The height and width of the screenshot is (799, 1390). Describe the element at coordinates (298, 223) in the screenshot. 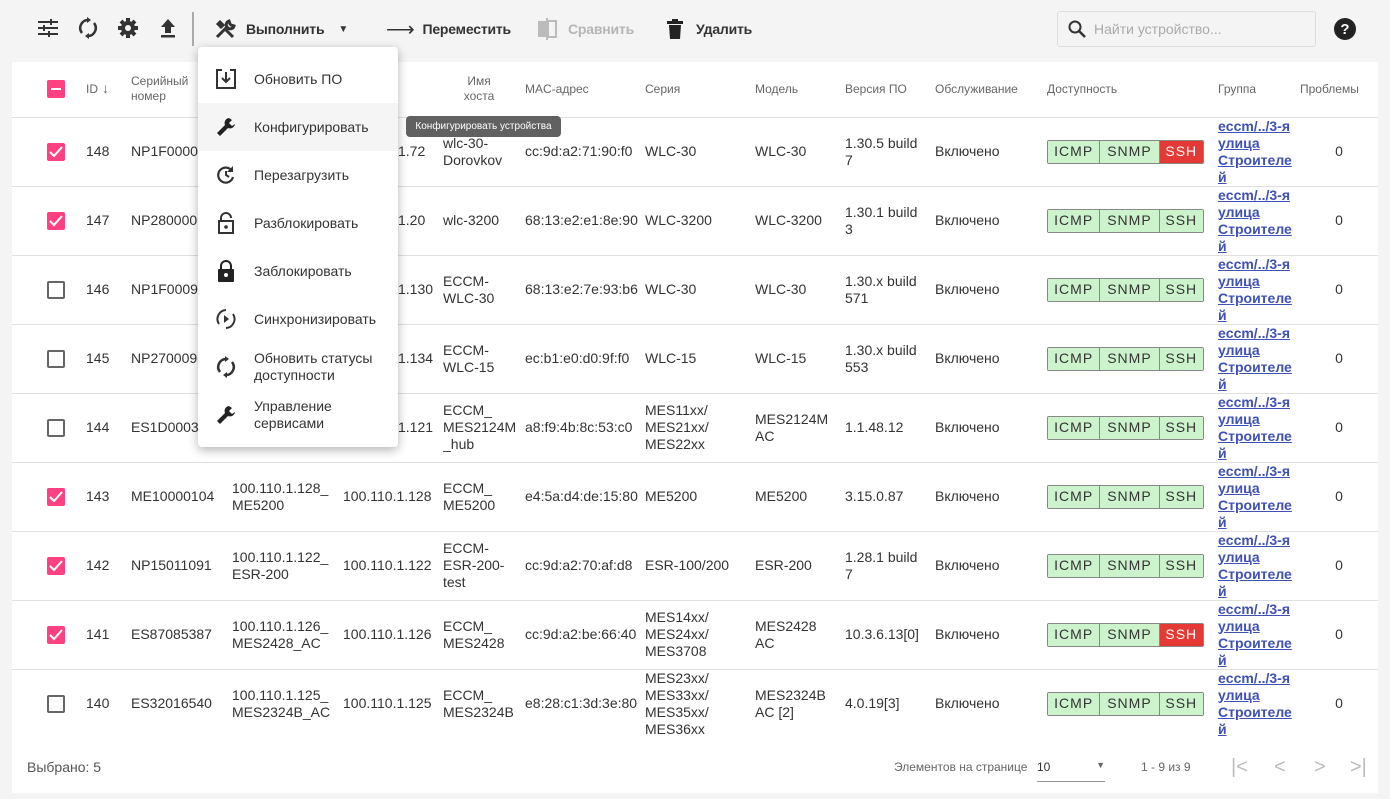

I see `menu-item: Разблокировать` at that location.